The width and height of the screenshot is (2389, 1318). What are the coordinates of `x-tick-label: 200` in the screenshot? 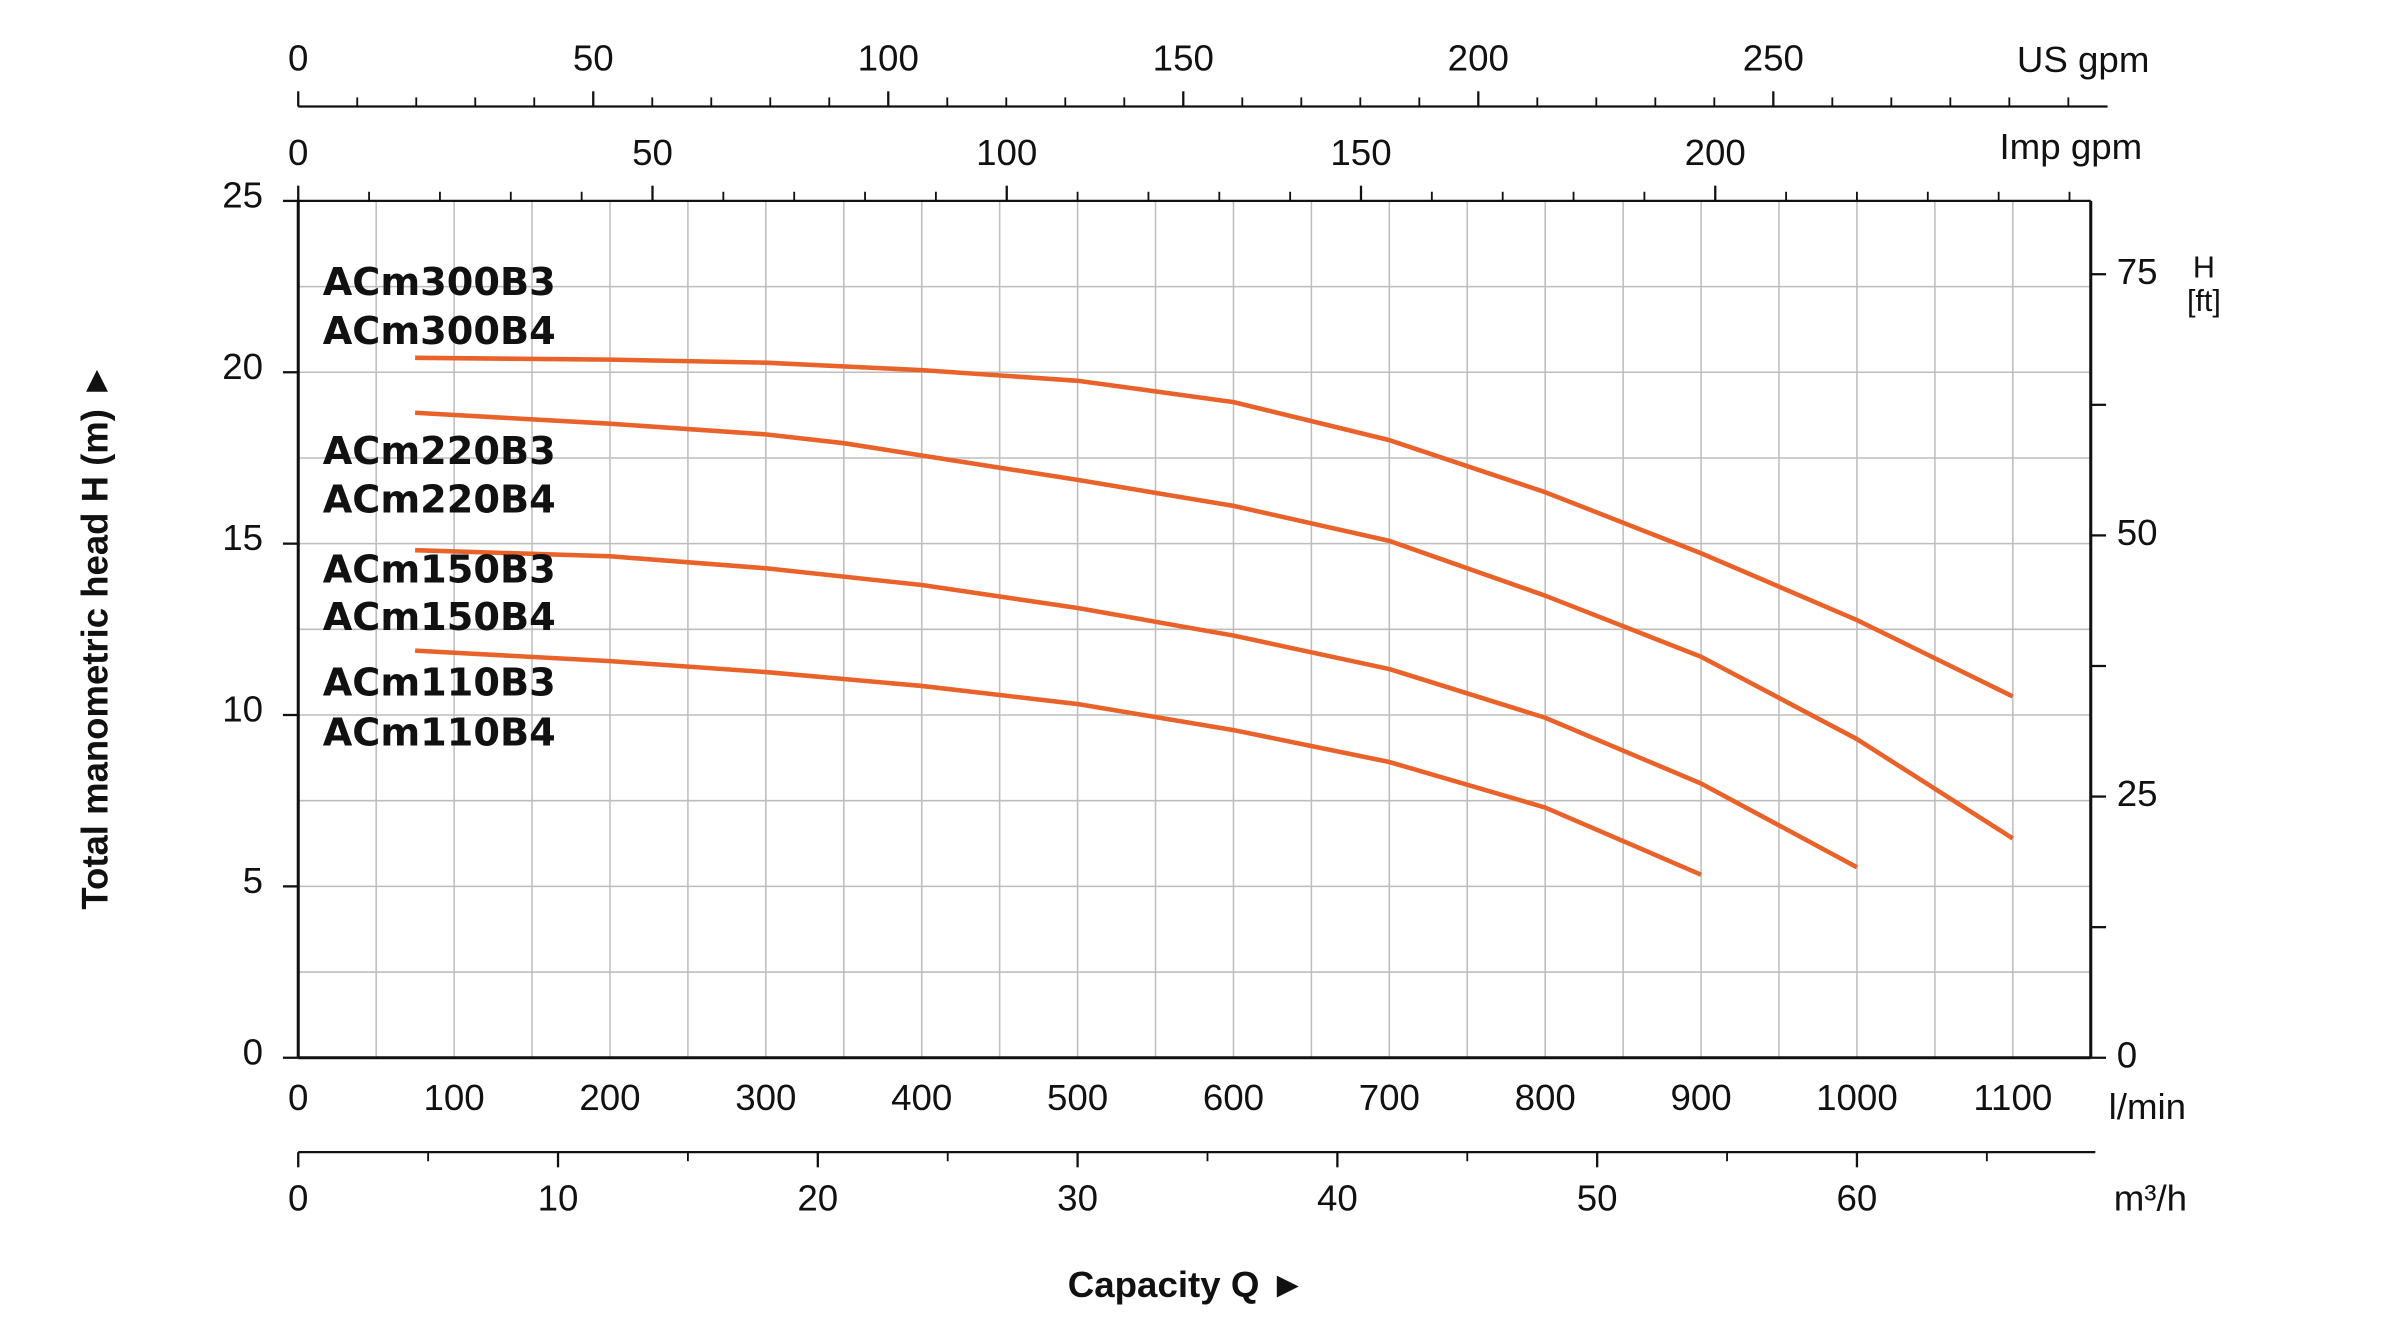 It's located at (609, 1097).